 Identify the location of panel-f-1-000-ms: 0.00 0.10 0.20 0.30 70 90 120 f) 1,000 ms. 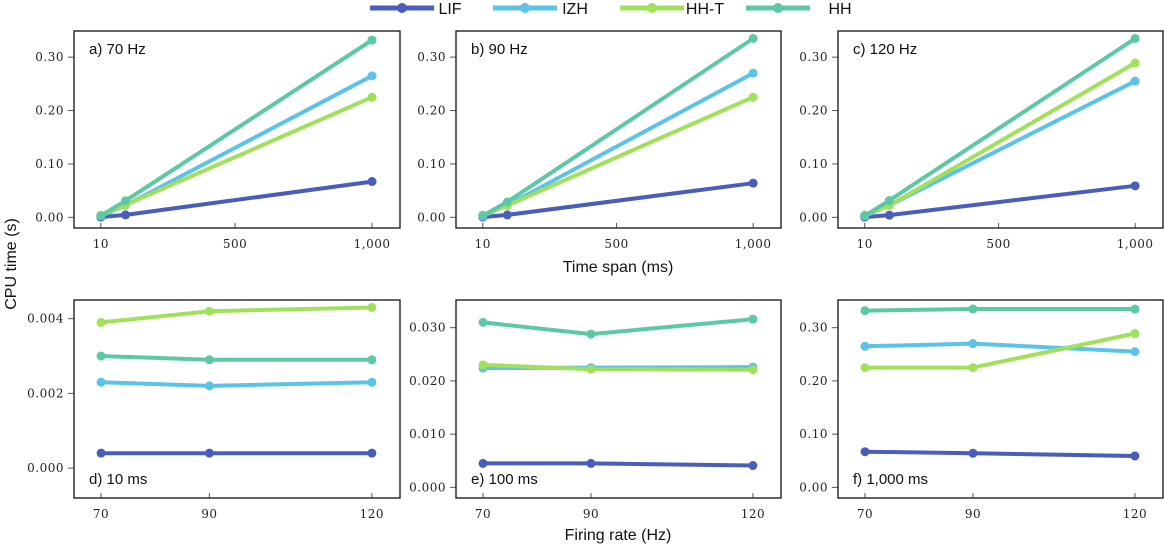
(981, 410).